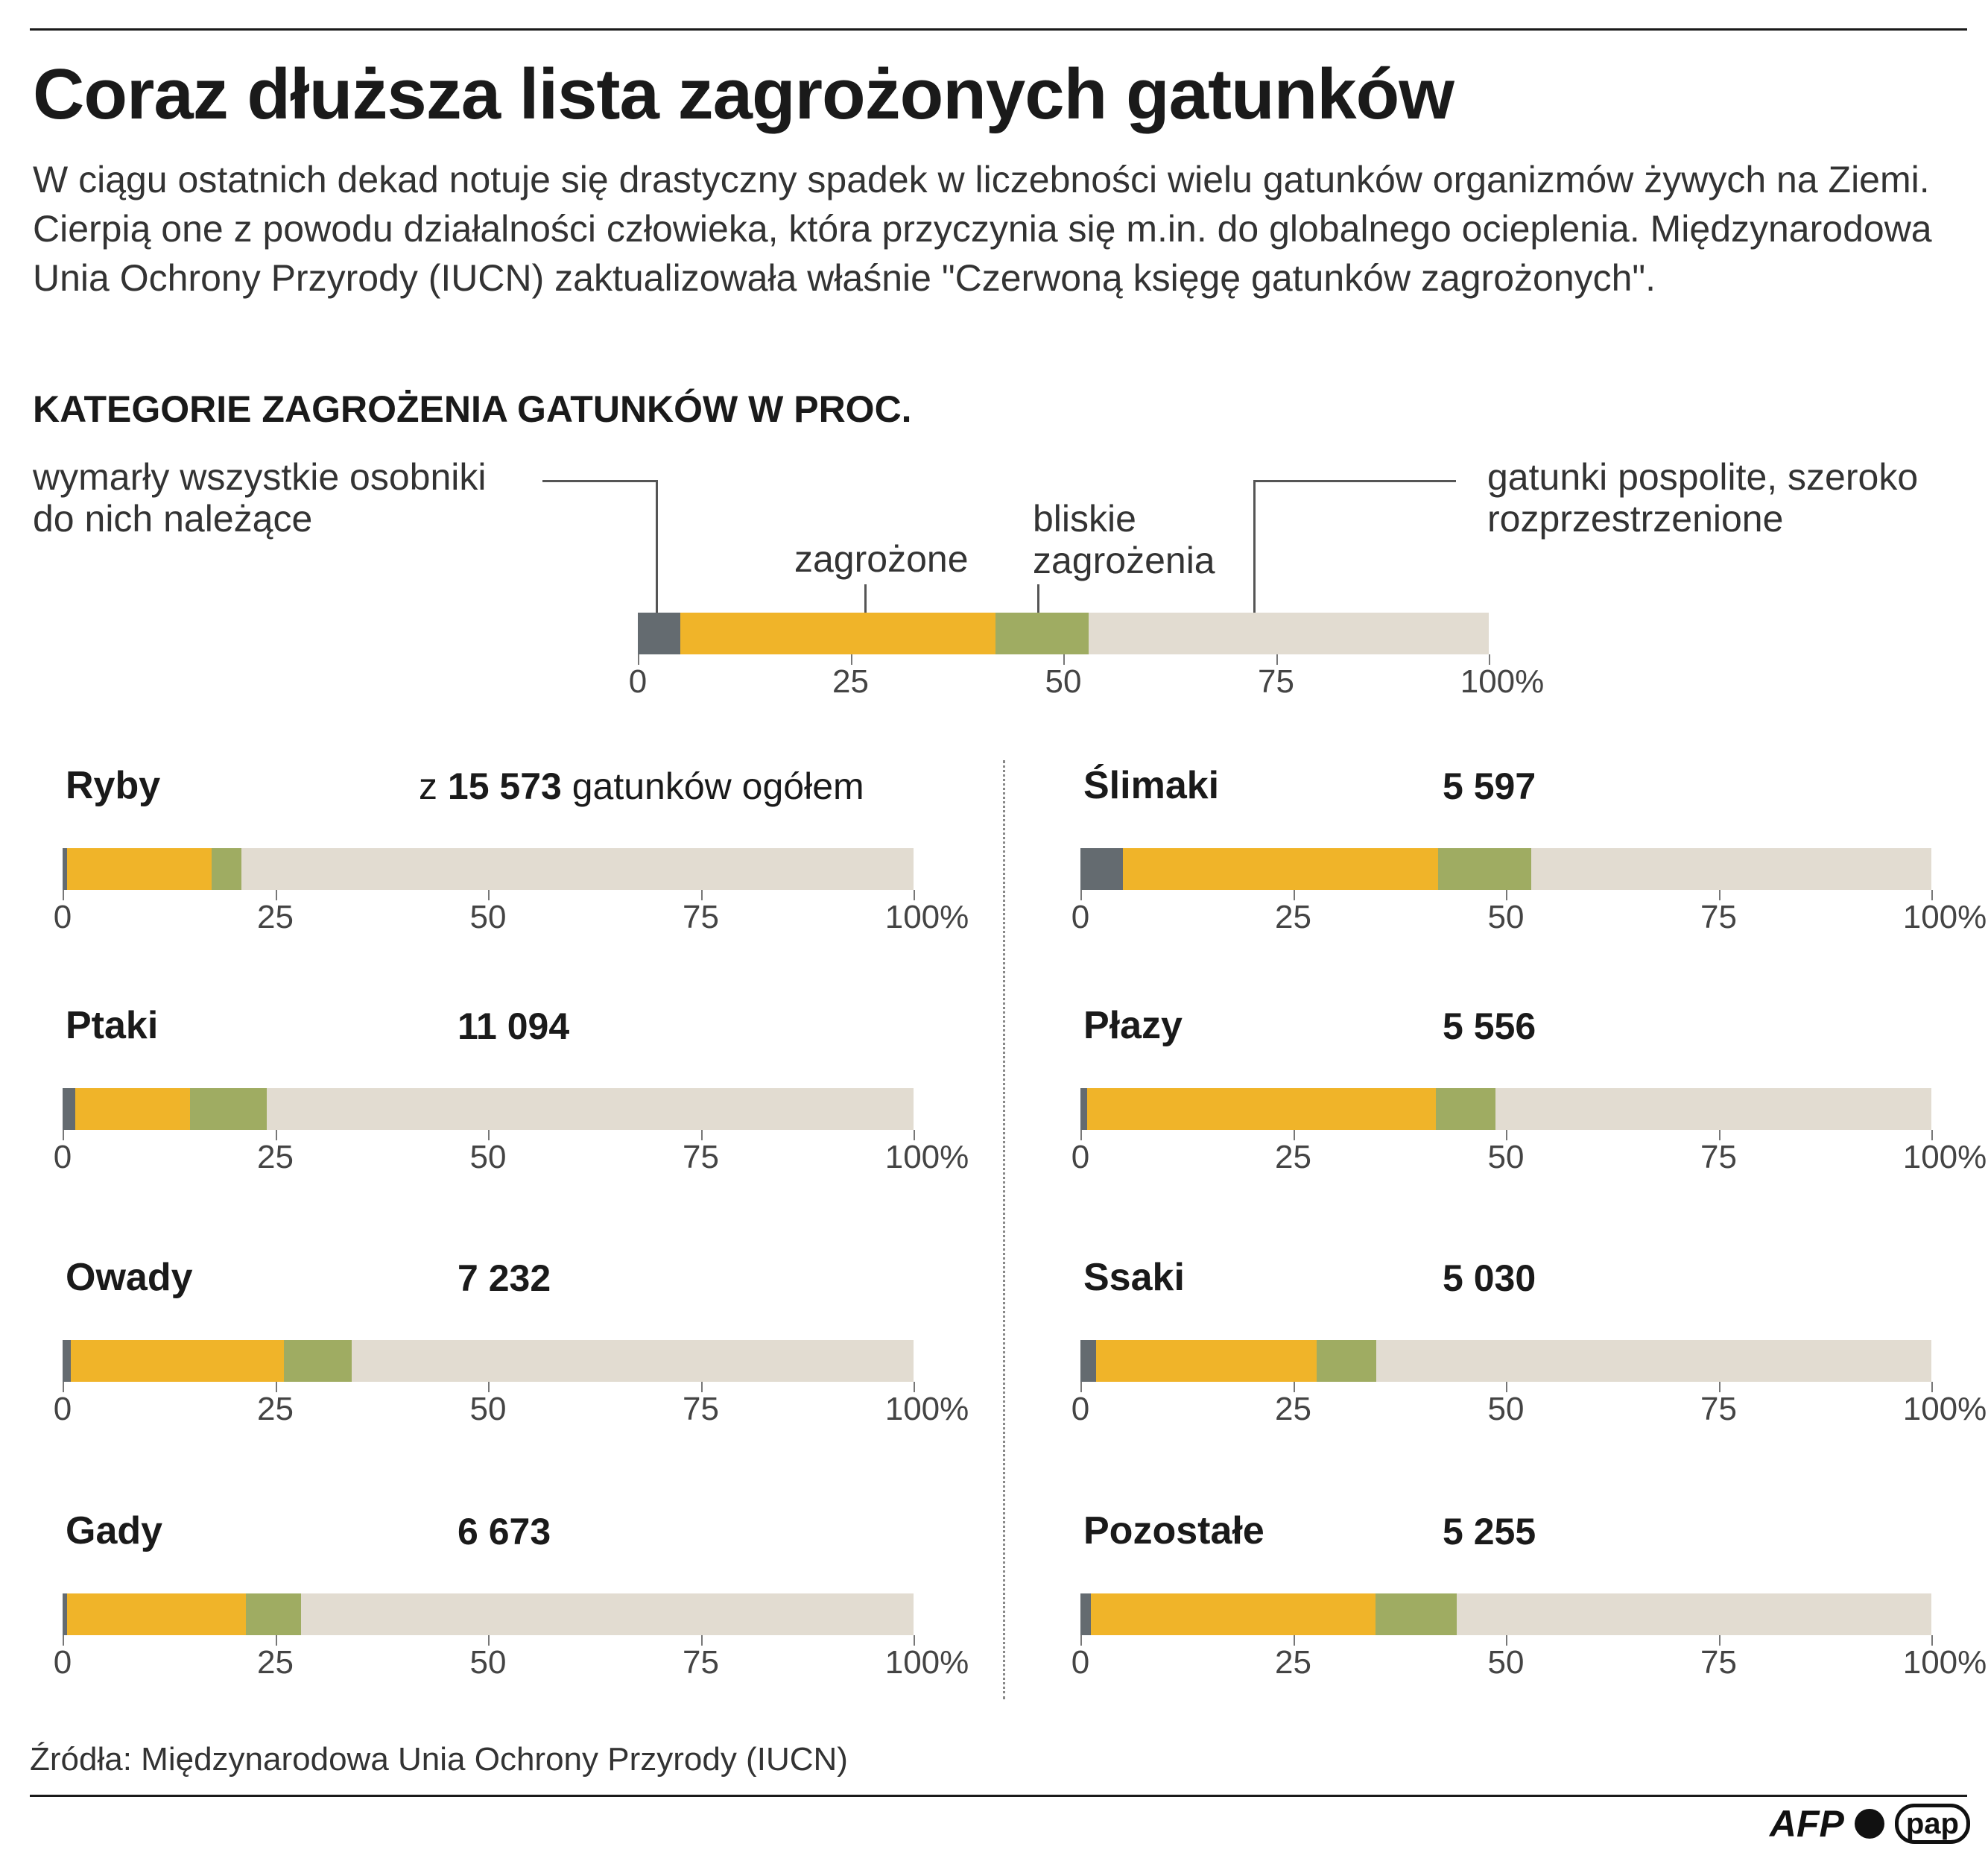  I want to click on bar-segment-ssaki-common, so click(1654, 1361).